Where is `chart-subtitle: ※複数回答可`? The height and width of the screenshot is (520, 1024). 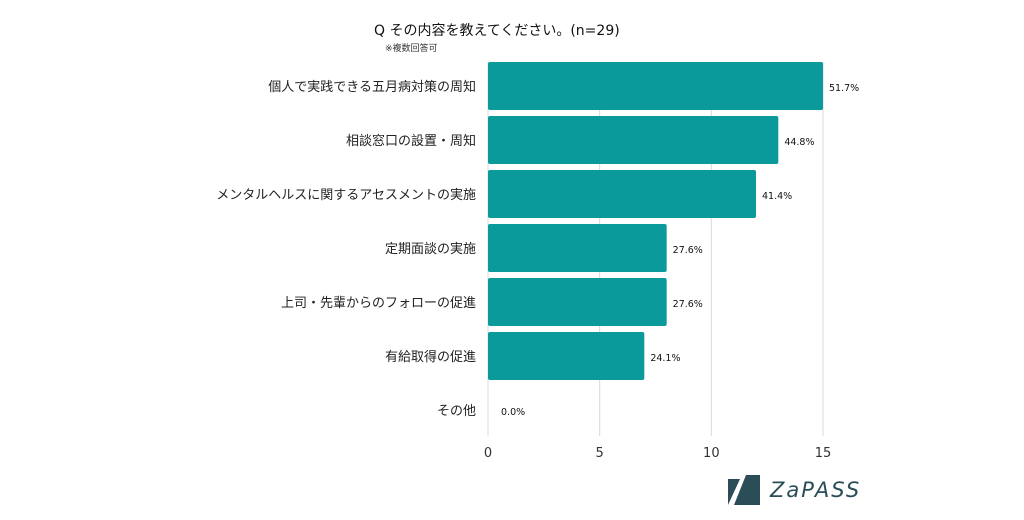 chart-subtitle: ※複数回答可 is located at coordinates (411, 49).